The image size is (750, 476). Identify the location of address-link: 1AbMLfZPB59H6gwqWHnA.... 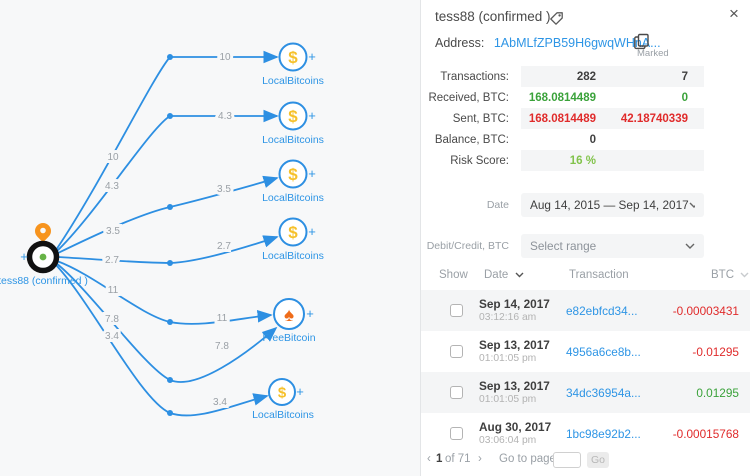
(577, 43).